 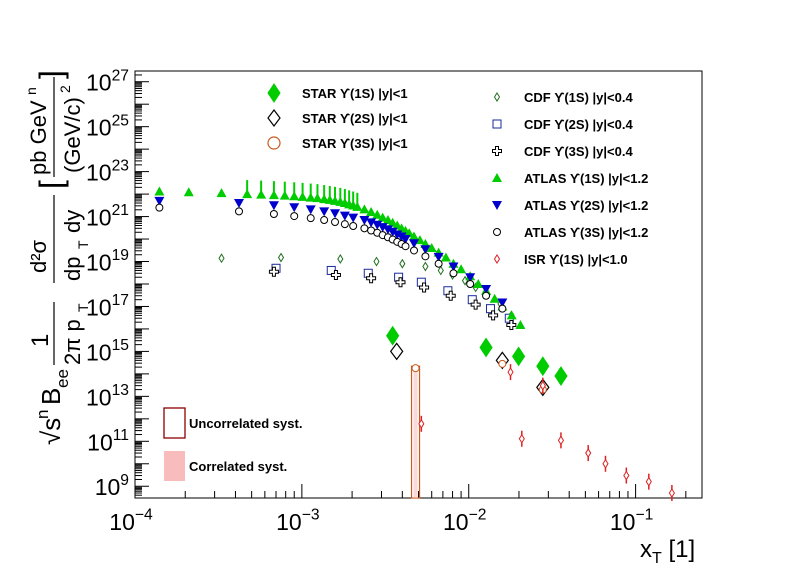 What do you see at coordinates (51, 184) in the screenshot?
I see `y-label-open-bracket: [` at bounding box center [51, 184].